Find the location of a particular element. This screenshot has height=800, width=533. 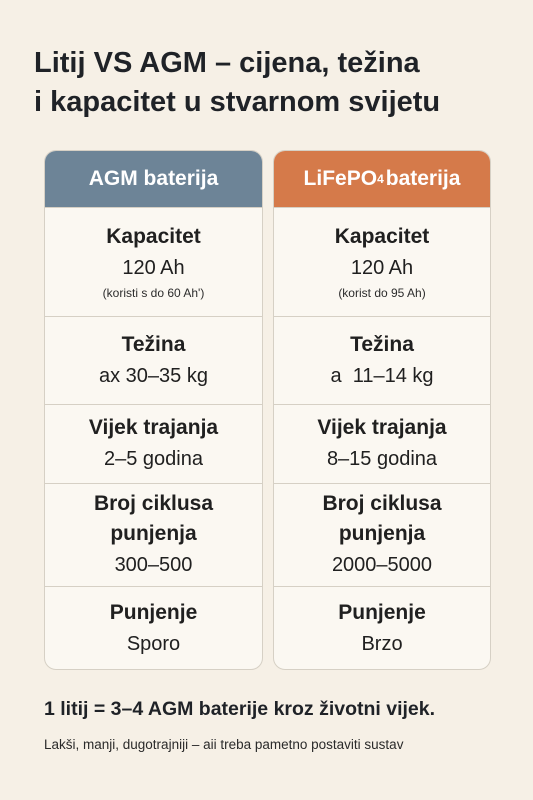

lifepo4-cycles-label-1: Broj ciklusa is located at coordinates (382, 503).